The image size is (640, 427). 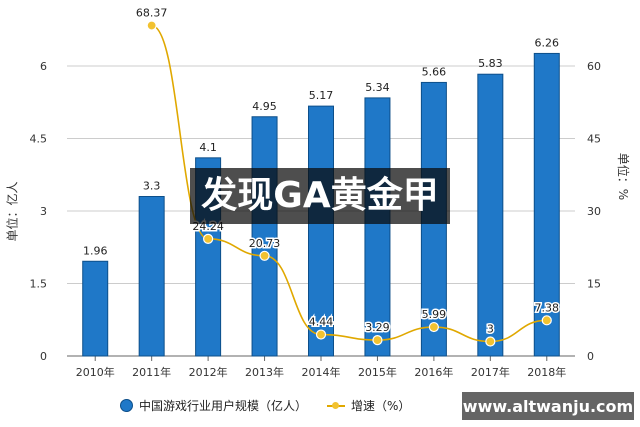 I want to click on legend-bar-icon, so click(x=126, y=405).